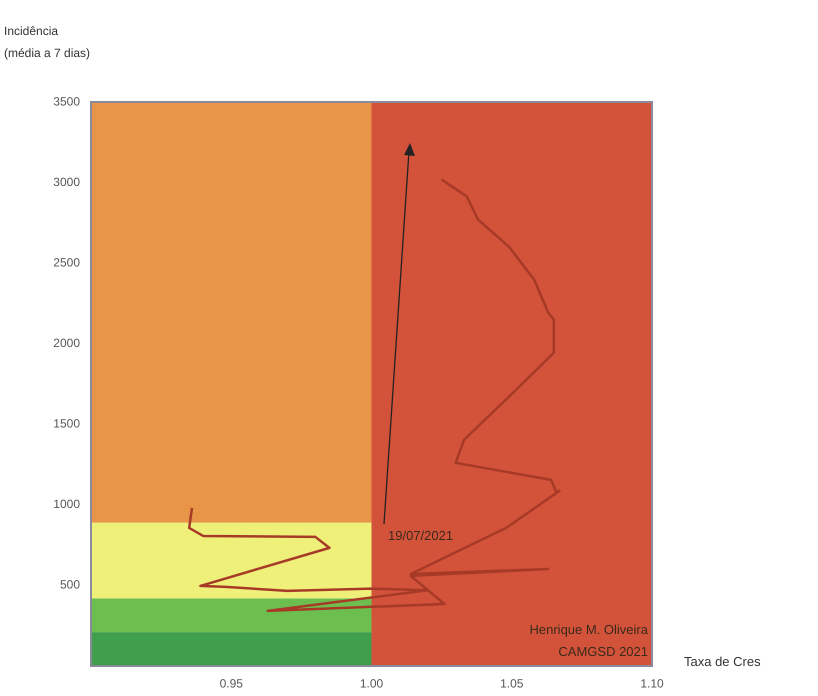  Describe the element at coordinates (652, 683) in the screenshot. I see `x-tick-label: 1.10` at that location.